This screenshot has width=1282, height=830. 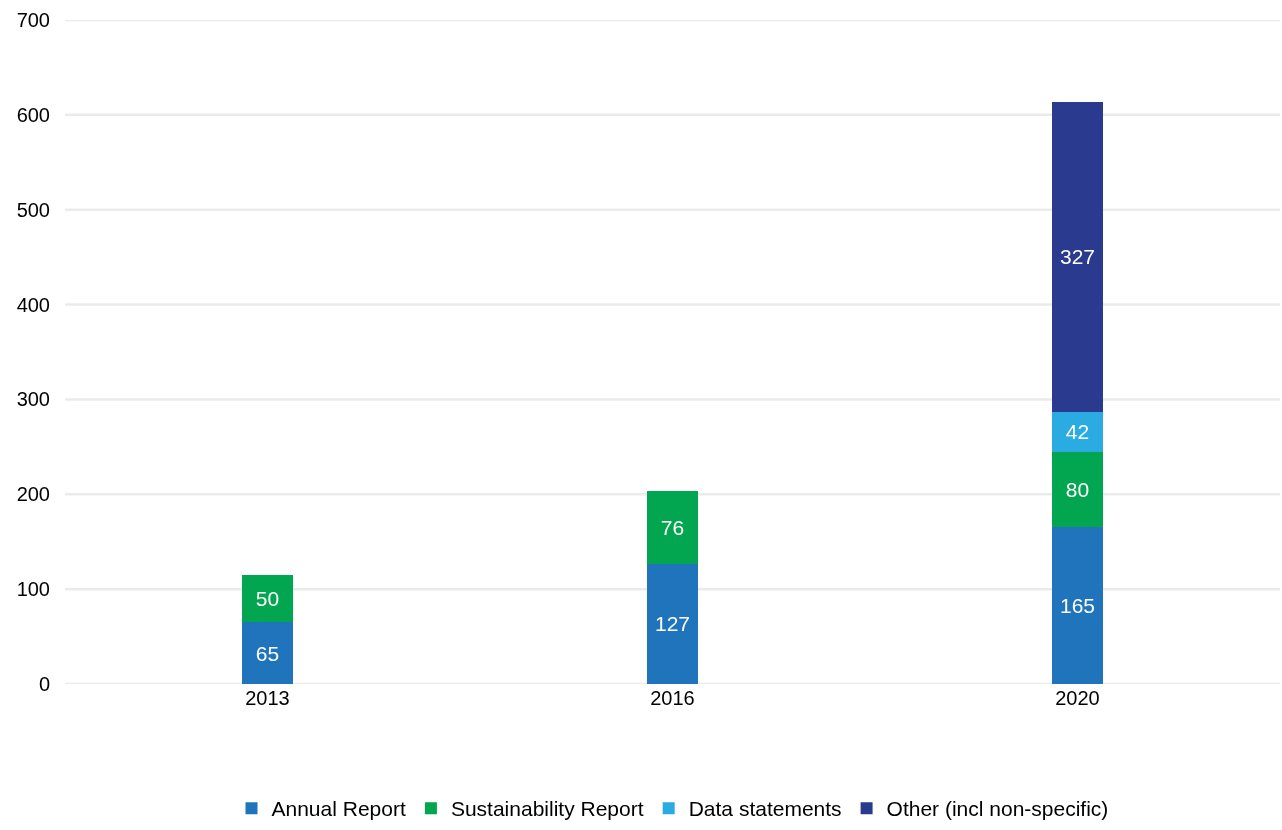 What do you see at coordinates (1077, 698) in the screenshot?
I see `x-tick-label: 2020` at bounding box center [1077, 698].